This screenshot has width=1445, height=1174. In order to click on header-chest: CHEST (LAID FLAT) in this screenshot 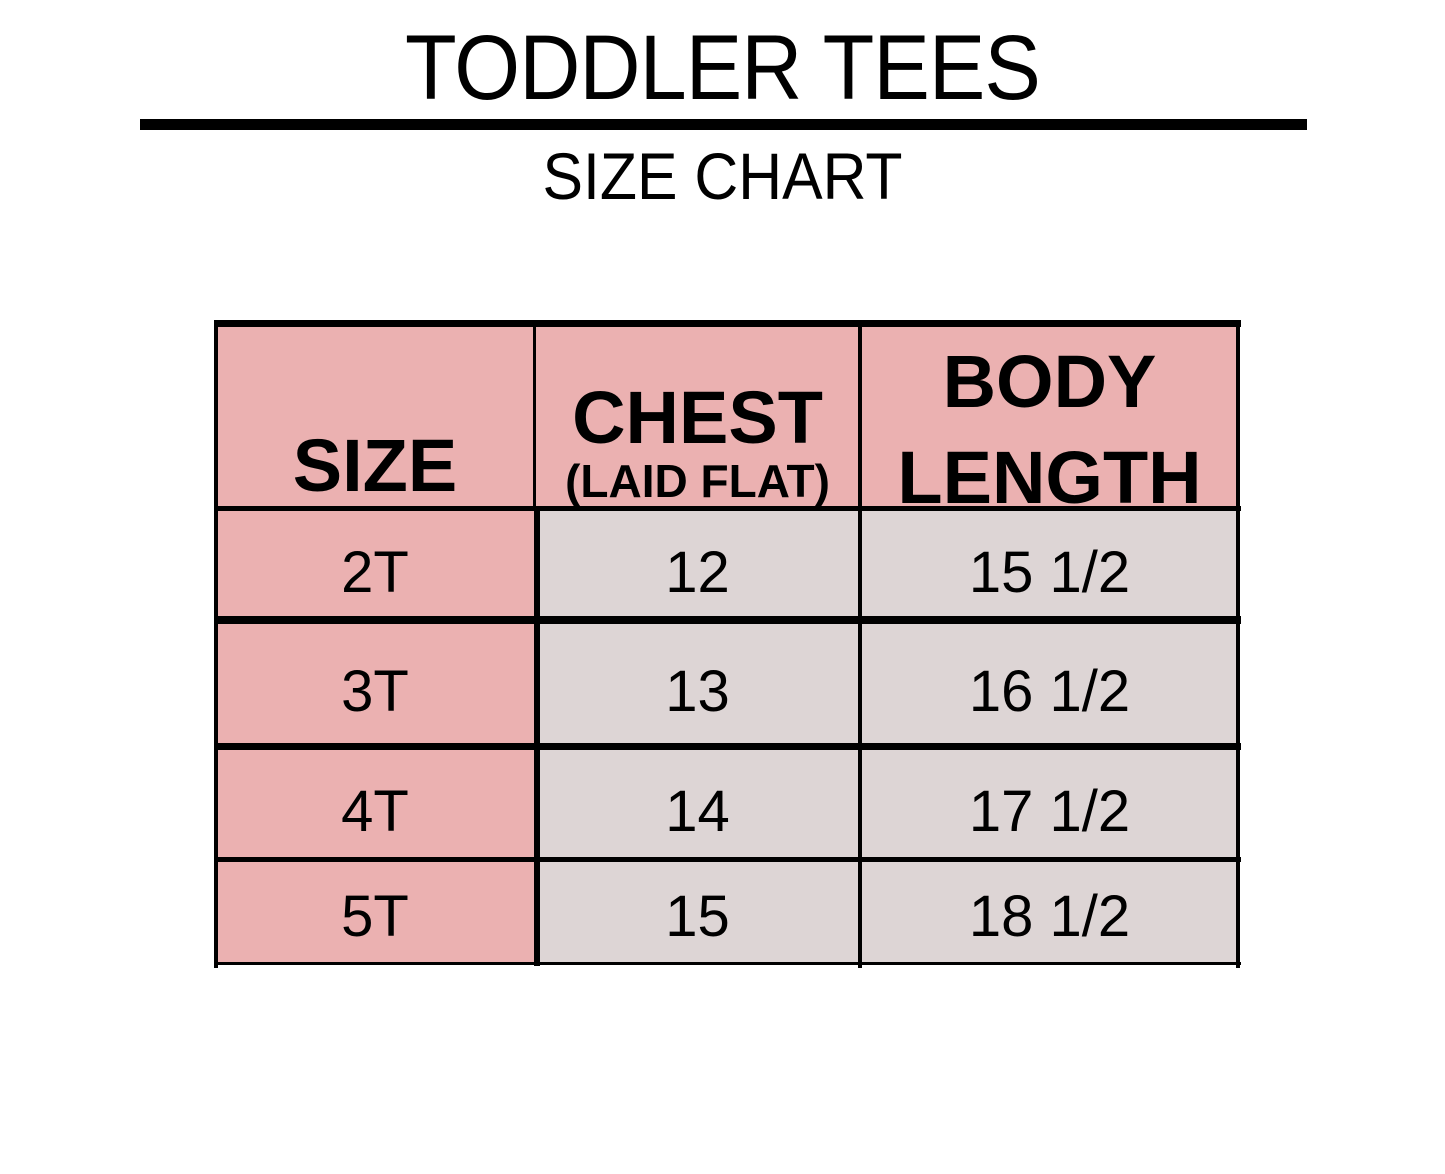, I will do `click(697, 415)`.